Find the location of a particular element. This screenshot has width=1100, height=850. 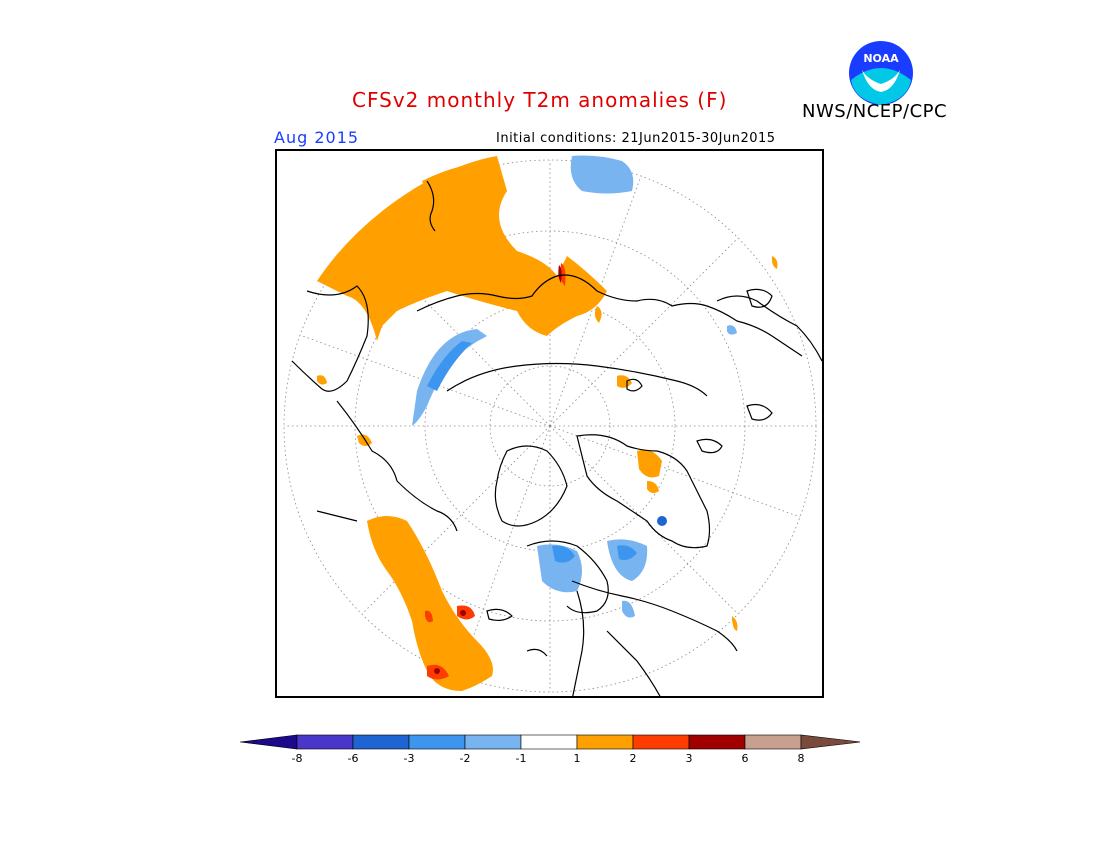

colorbar-tick-label: 3 is located at coordinates (689, 758).